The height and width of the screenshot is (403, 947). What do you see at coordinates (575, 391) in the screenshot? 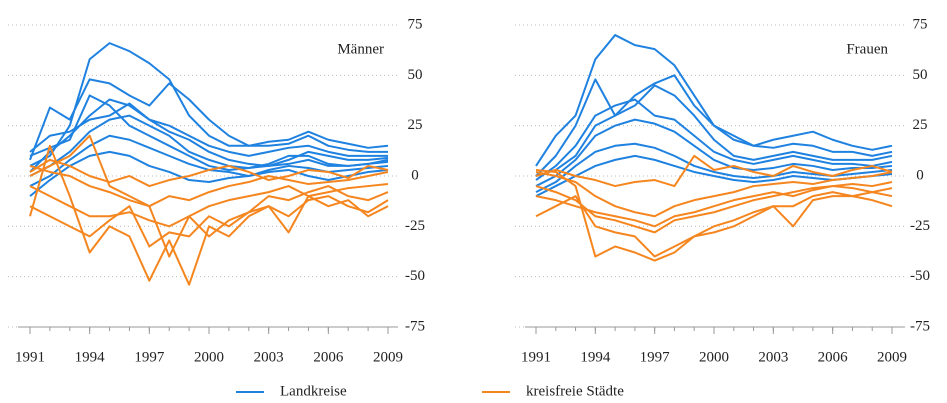
I see `legend-label: kreisfreie Städte` at bounding box center [575, 391].